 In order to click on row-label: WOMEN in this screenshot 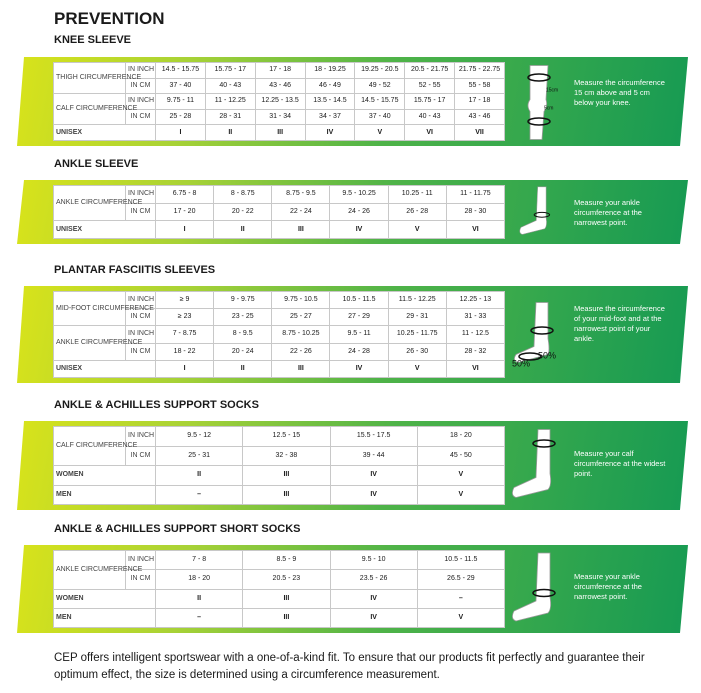, I will do `click(105, 598)`.